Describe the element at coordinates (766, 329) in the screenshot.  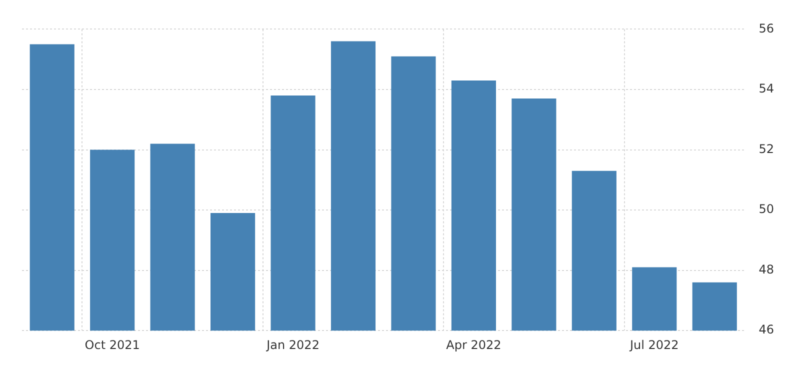
I see `y-tick-label: 46` at that location.